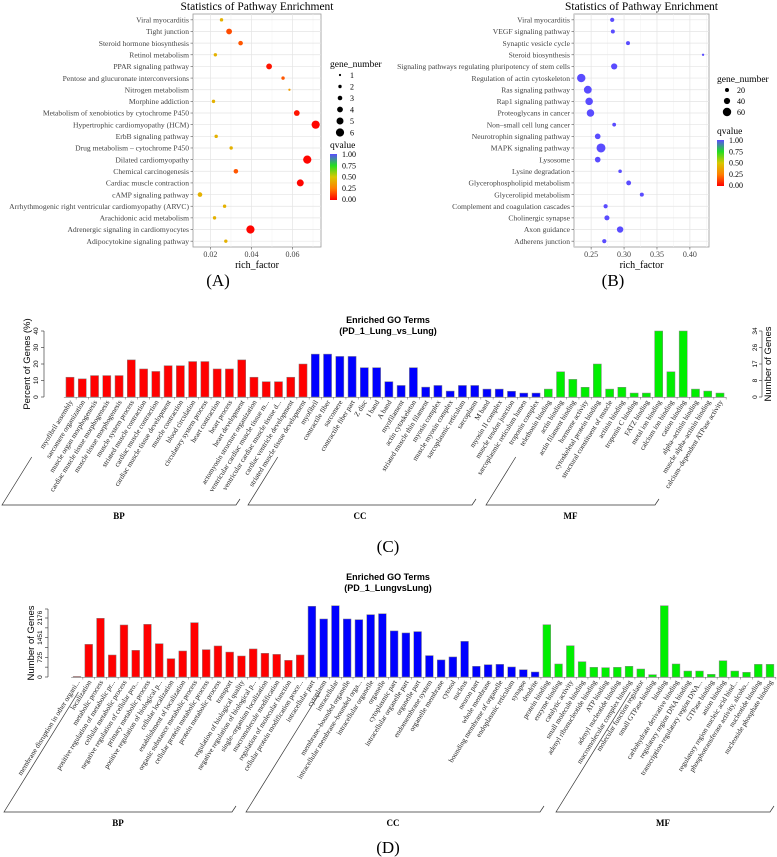 This screenshot has width=777, height=857. Describe the element at coordinates (159, 54) in the screenshot. I see `pathway-label: Retinol metabolism` at that location.